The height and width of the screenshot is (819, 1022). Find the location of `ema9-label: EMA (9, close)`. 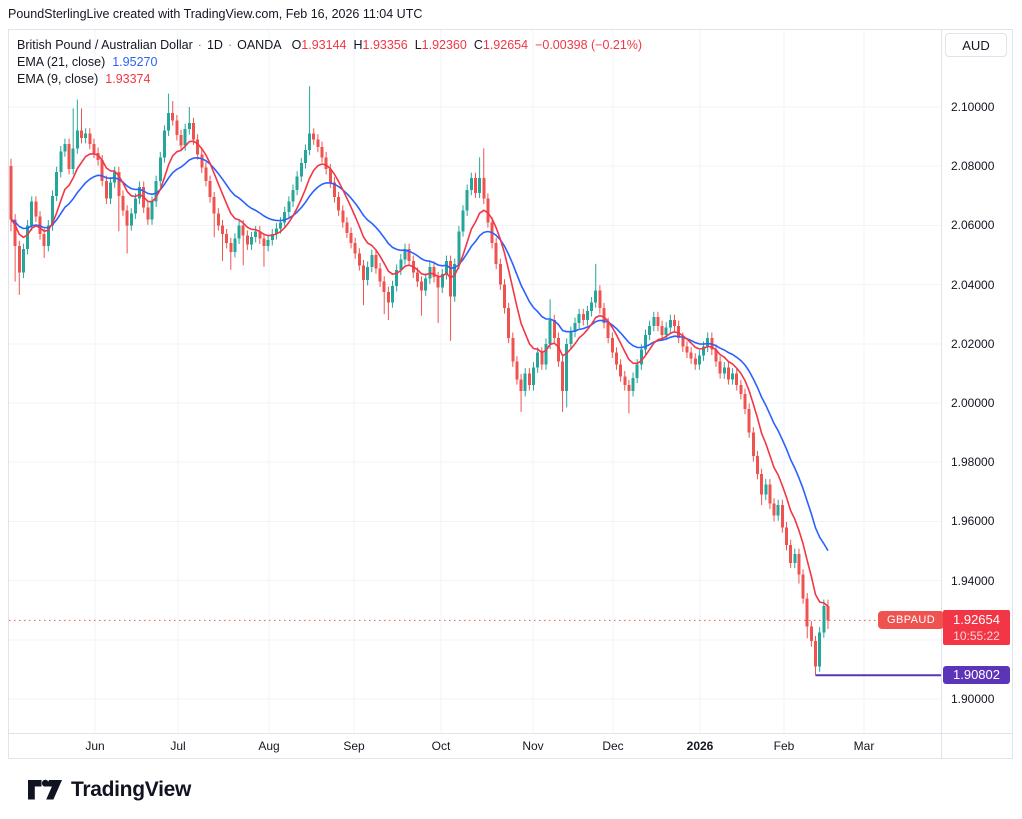

ema9-label: EMA (9, close) is located at coordinates (58, 79).